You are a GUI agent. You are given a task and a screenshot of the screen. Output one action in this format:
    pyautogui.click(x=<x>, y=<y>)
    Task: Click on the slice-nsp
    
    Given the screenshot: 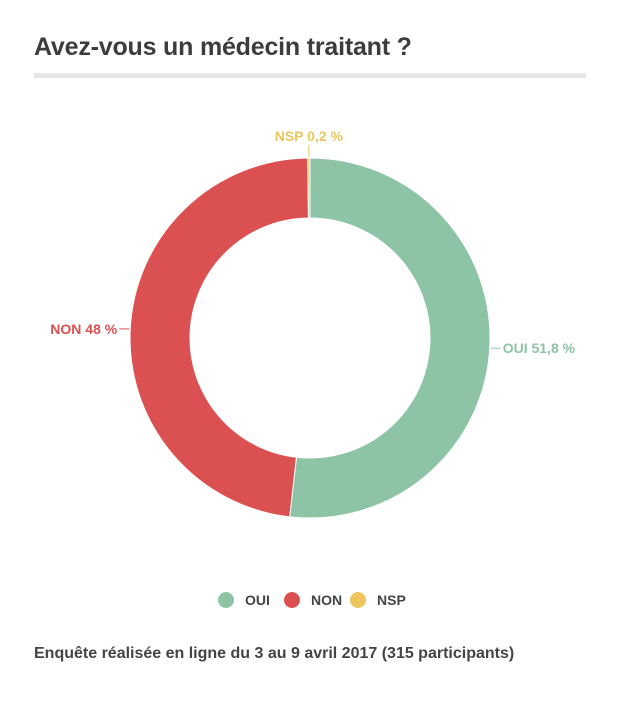 What is the action you would take?
    pyautogui.click(x=309, y=188)
    